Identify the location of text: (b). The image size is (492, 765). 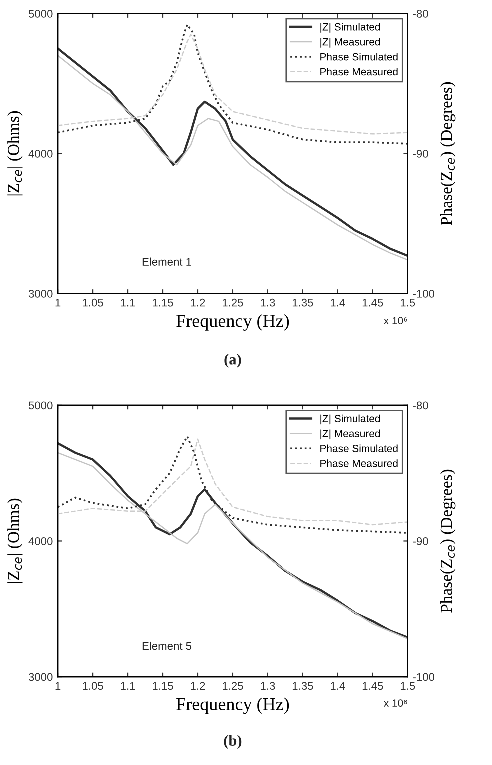
(233, 742).